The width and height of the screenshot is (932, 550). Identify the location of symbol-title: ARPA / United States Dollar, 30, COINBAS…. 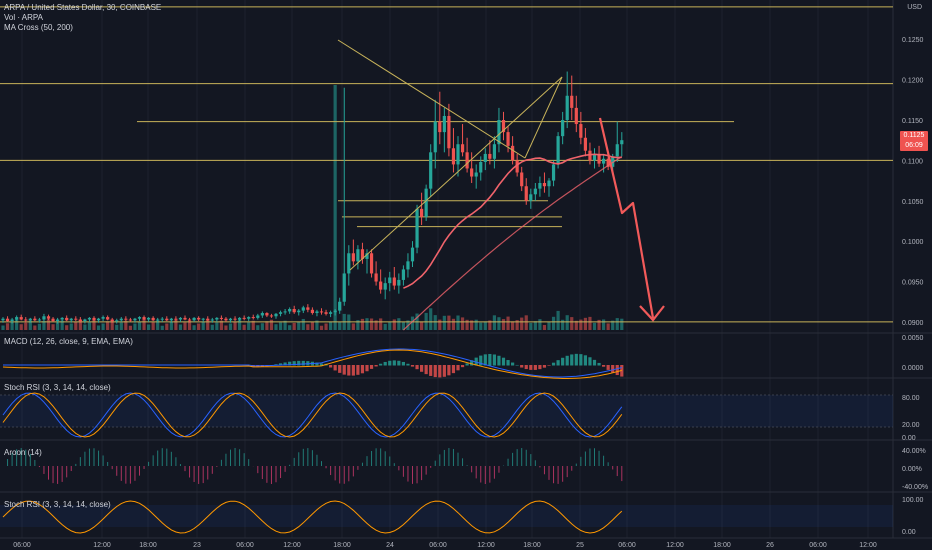
(83, 7).